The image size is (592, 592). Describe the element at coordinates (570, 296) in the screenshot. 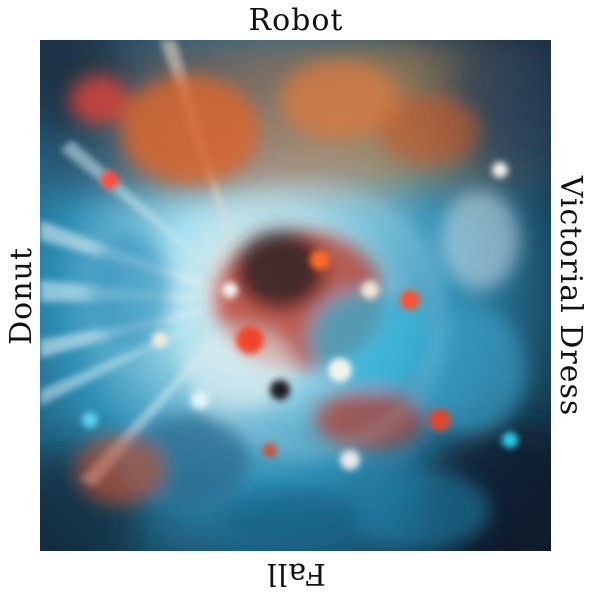

I see `label-right: Victorial Dress` at that location.